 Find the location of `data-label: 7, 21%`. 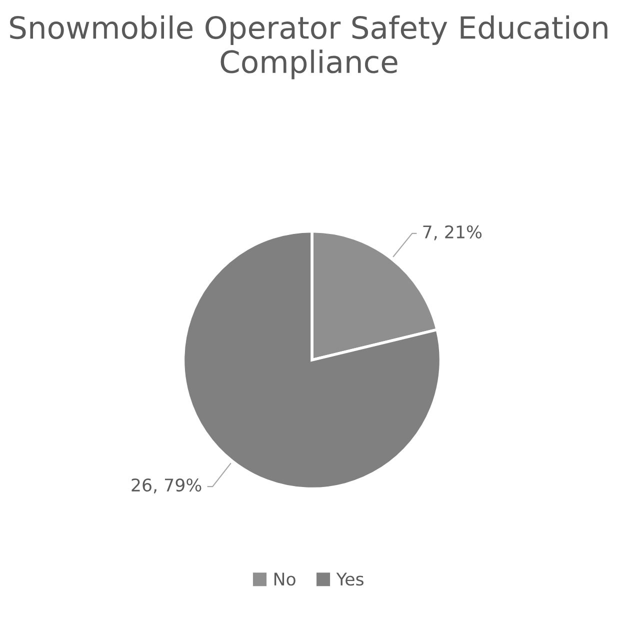

data-label: 7, 21% is located at coordinates (452, 232).